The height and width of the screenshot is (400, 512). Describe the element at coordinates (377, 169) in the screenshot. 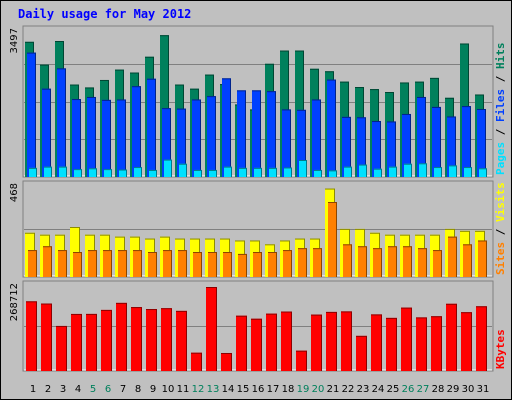

I see `pages-bar-24-top` at that location.